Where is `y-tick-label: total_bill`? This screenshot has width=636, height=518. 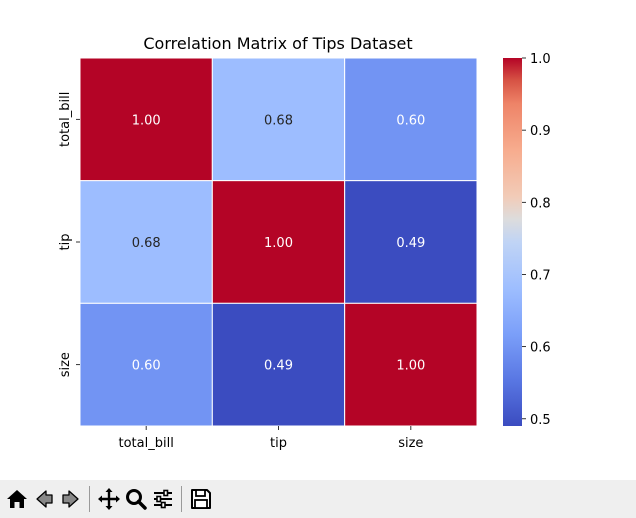
y-tick-label: total_bill is located at coordinates (65, 119).